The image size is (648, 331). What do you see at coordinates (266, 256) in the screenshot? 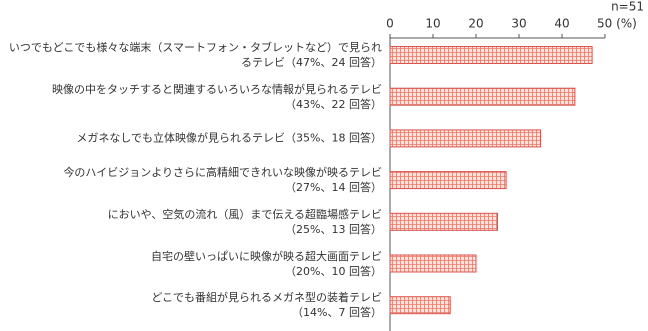
I see `category-name: 自宅の壁いっぱいに映像が映る超大画面テレビ` at bounding box center [266, 256].